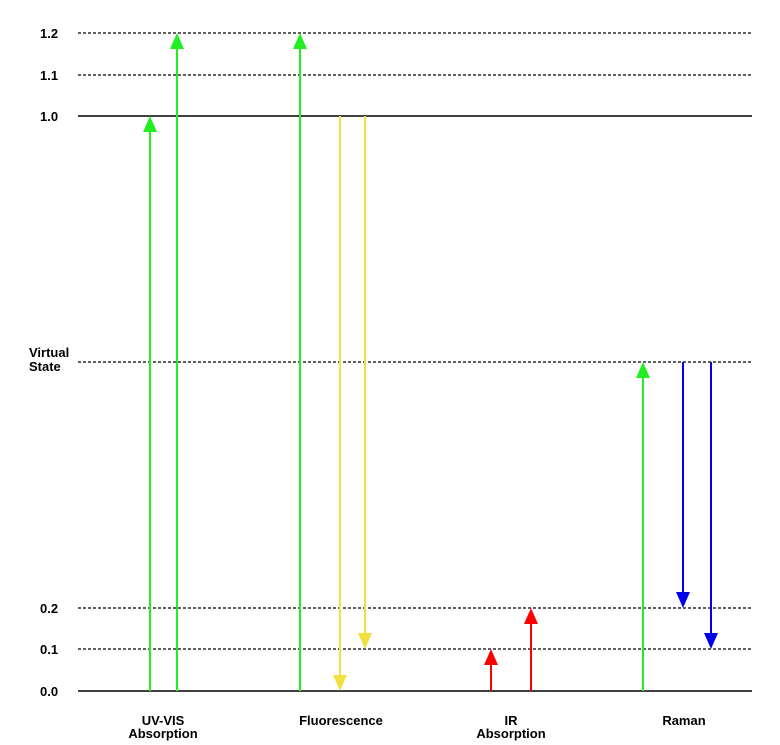  I want to click on category-label: UV-VIS, so click(163, 720).